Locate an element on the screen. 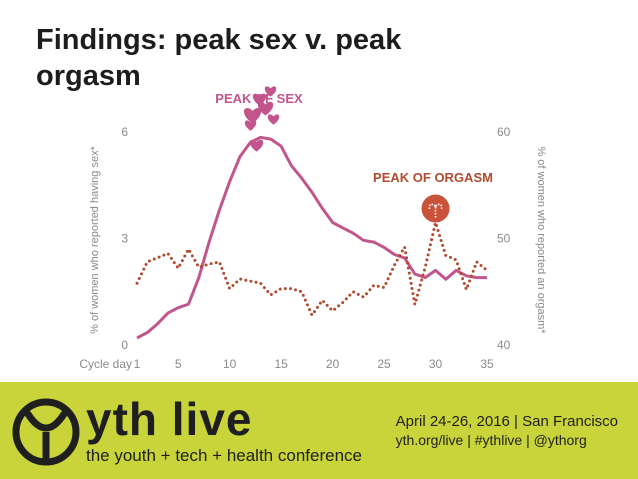  x-tick-label: 5 is located at coordinates (178, 364).